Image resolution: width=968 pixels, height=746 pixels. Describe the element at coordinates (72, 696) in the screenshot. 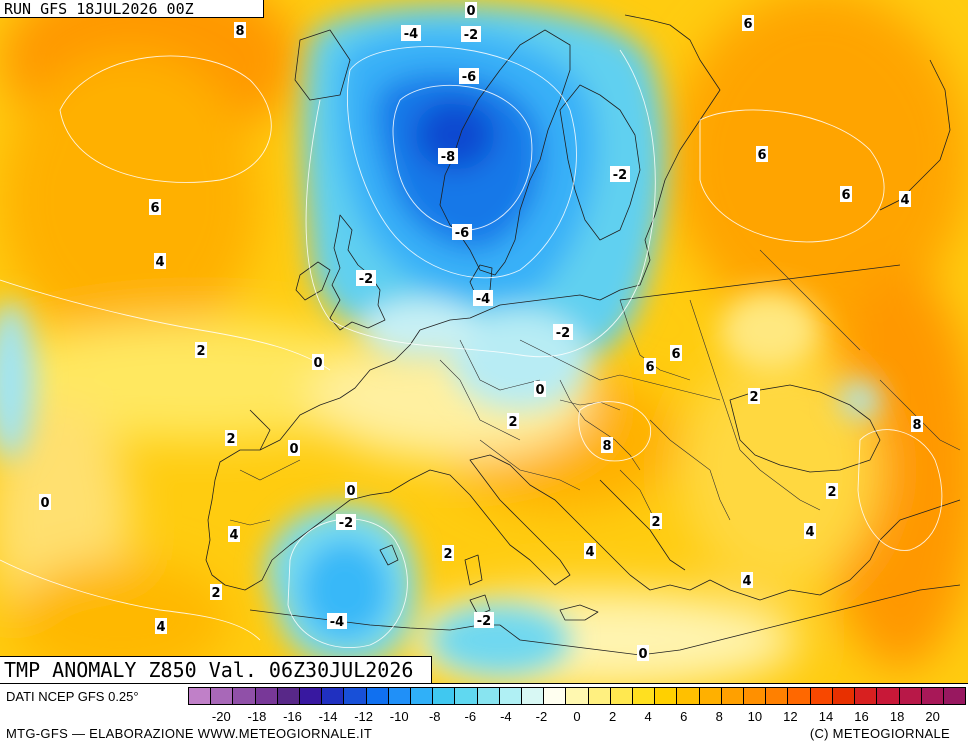

I see `data-source-label: DATI NCEP GFS 0.25°` at that location.